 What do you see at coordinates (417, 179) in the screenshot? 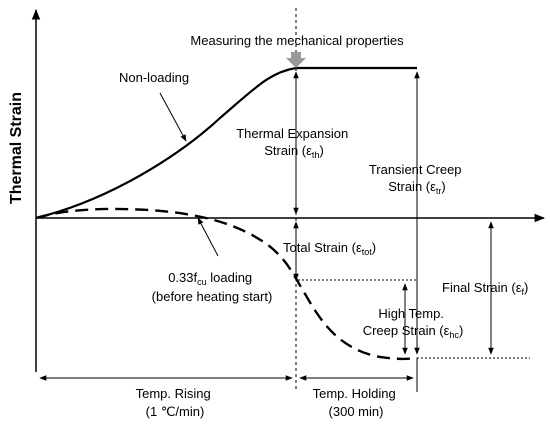
I see `transient-creep-label: Transient Creep Strain (εtr)` at bounding box center [417, 179].